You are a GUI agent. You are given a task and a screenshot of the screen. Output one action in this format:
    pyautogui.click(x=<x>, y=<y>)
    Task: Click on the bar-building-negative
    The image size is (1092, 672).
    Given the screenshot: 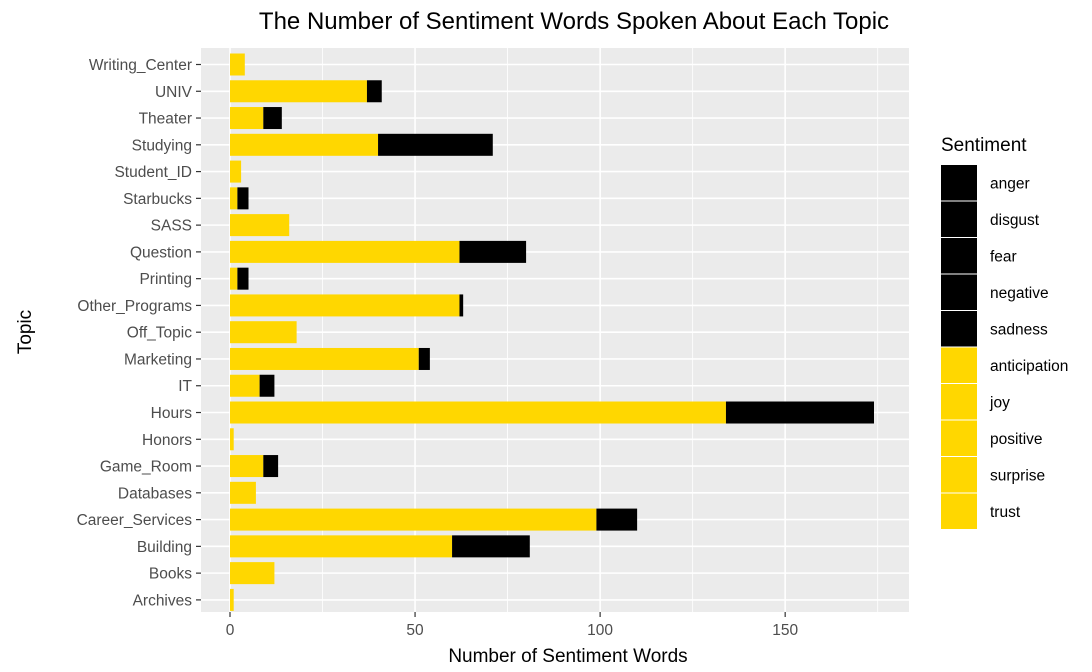 What is the action you would take?
    pyautogui.click(x=491, y=546)
    